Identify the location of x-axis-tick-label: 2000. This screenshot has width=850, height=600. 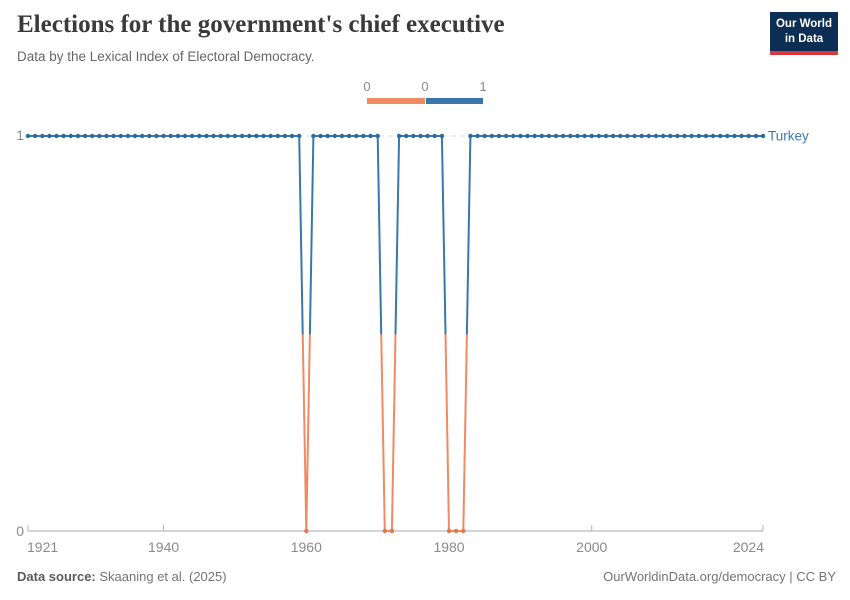
(591, 547).